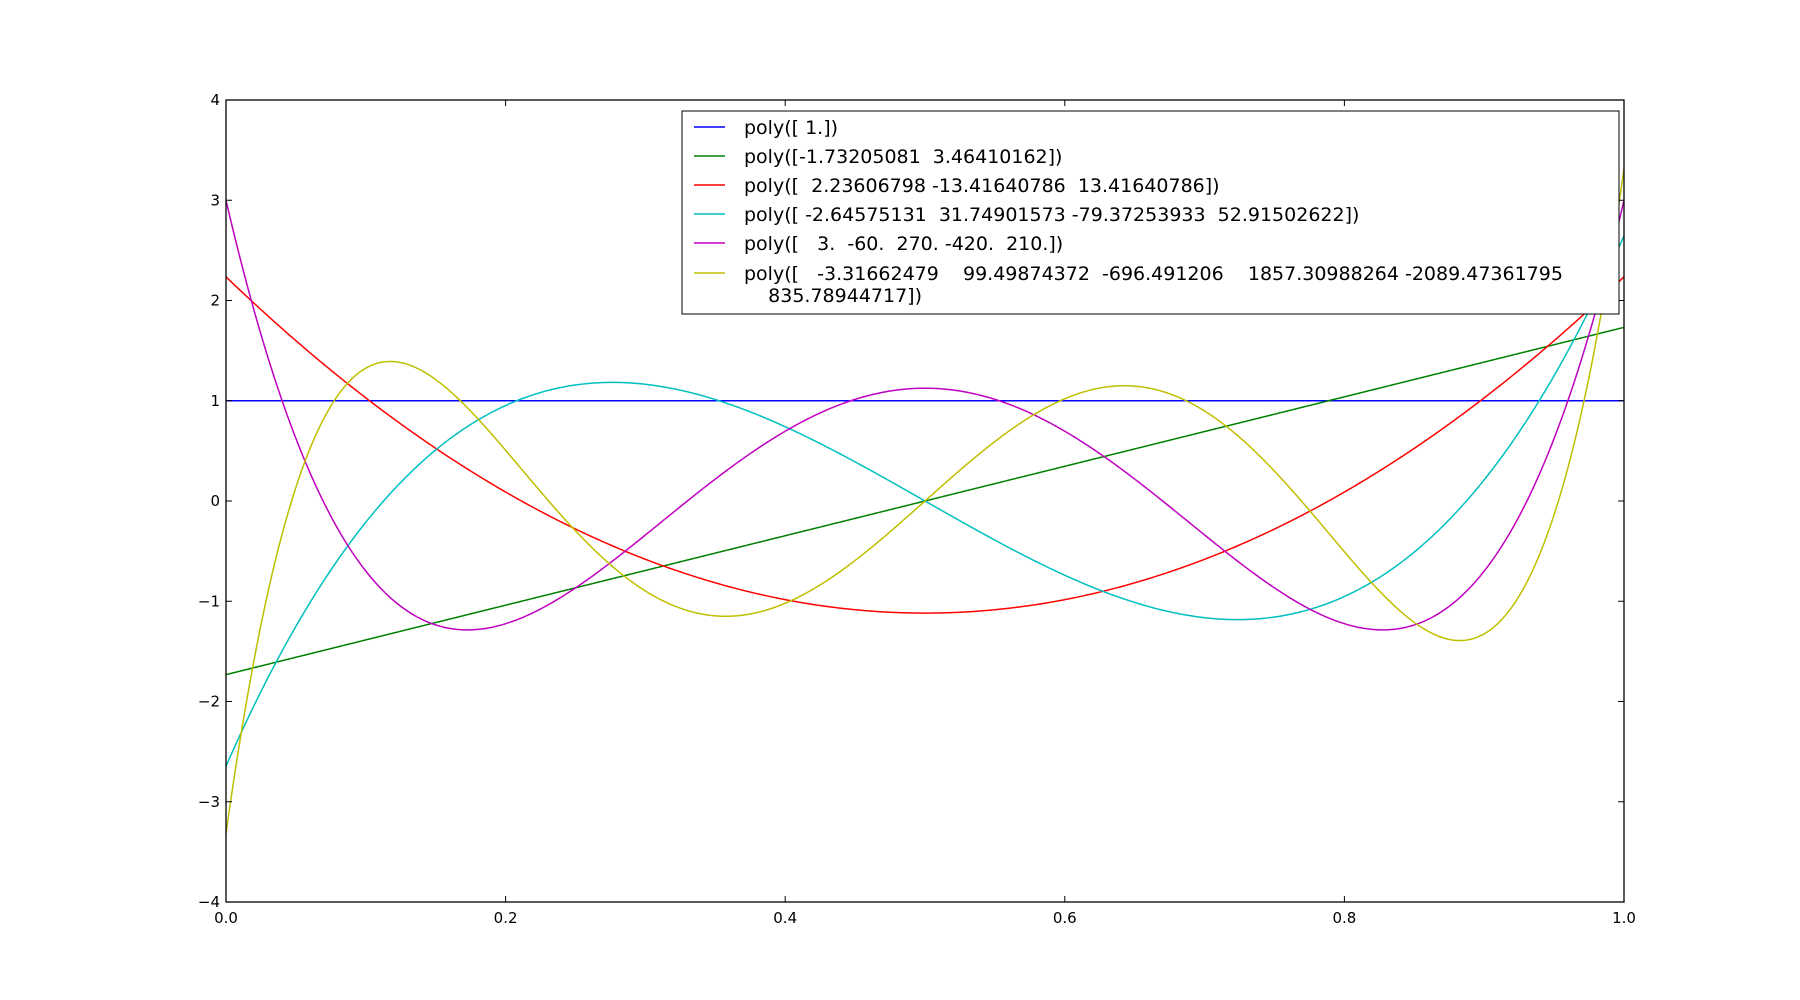 The image size is (1800, 1000). I want to click on x-tick-label: 0.6, so click(1065, 918).